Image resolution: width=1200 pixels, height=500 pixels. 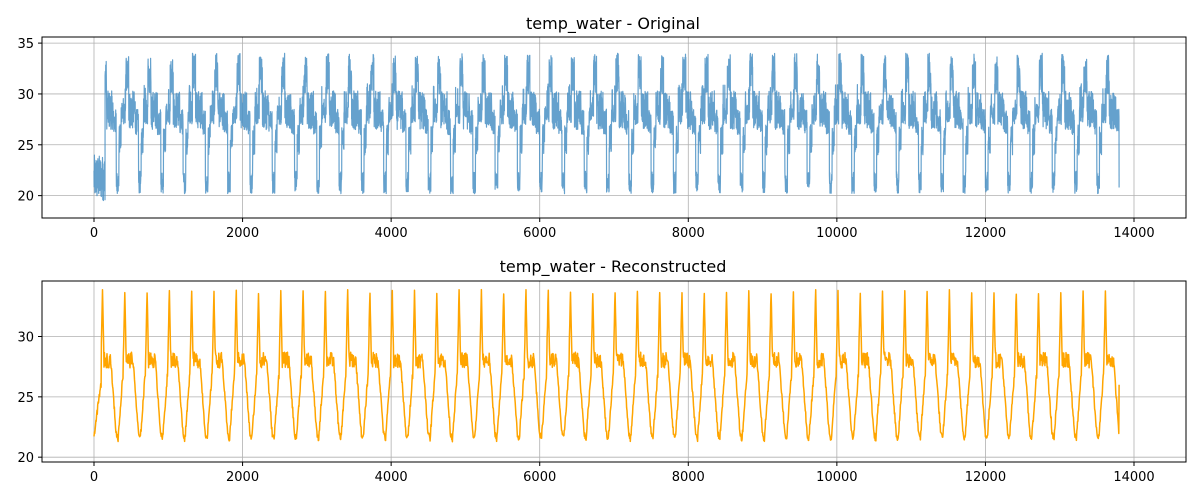 I want to click on chart-title-reconstructed: temp_water - Reconstructed, so click(x=613, y=267).